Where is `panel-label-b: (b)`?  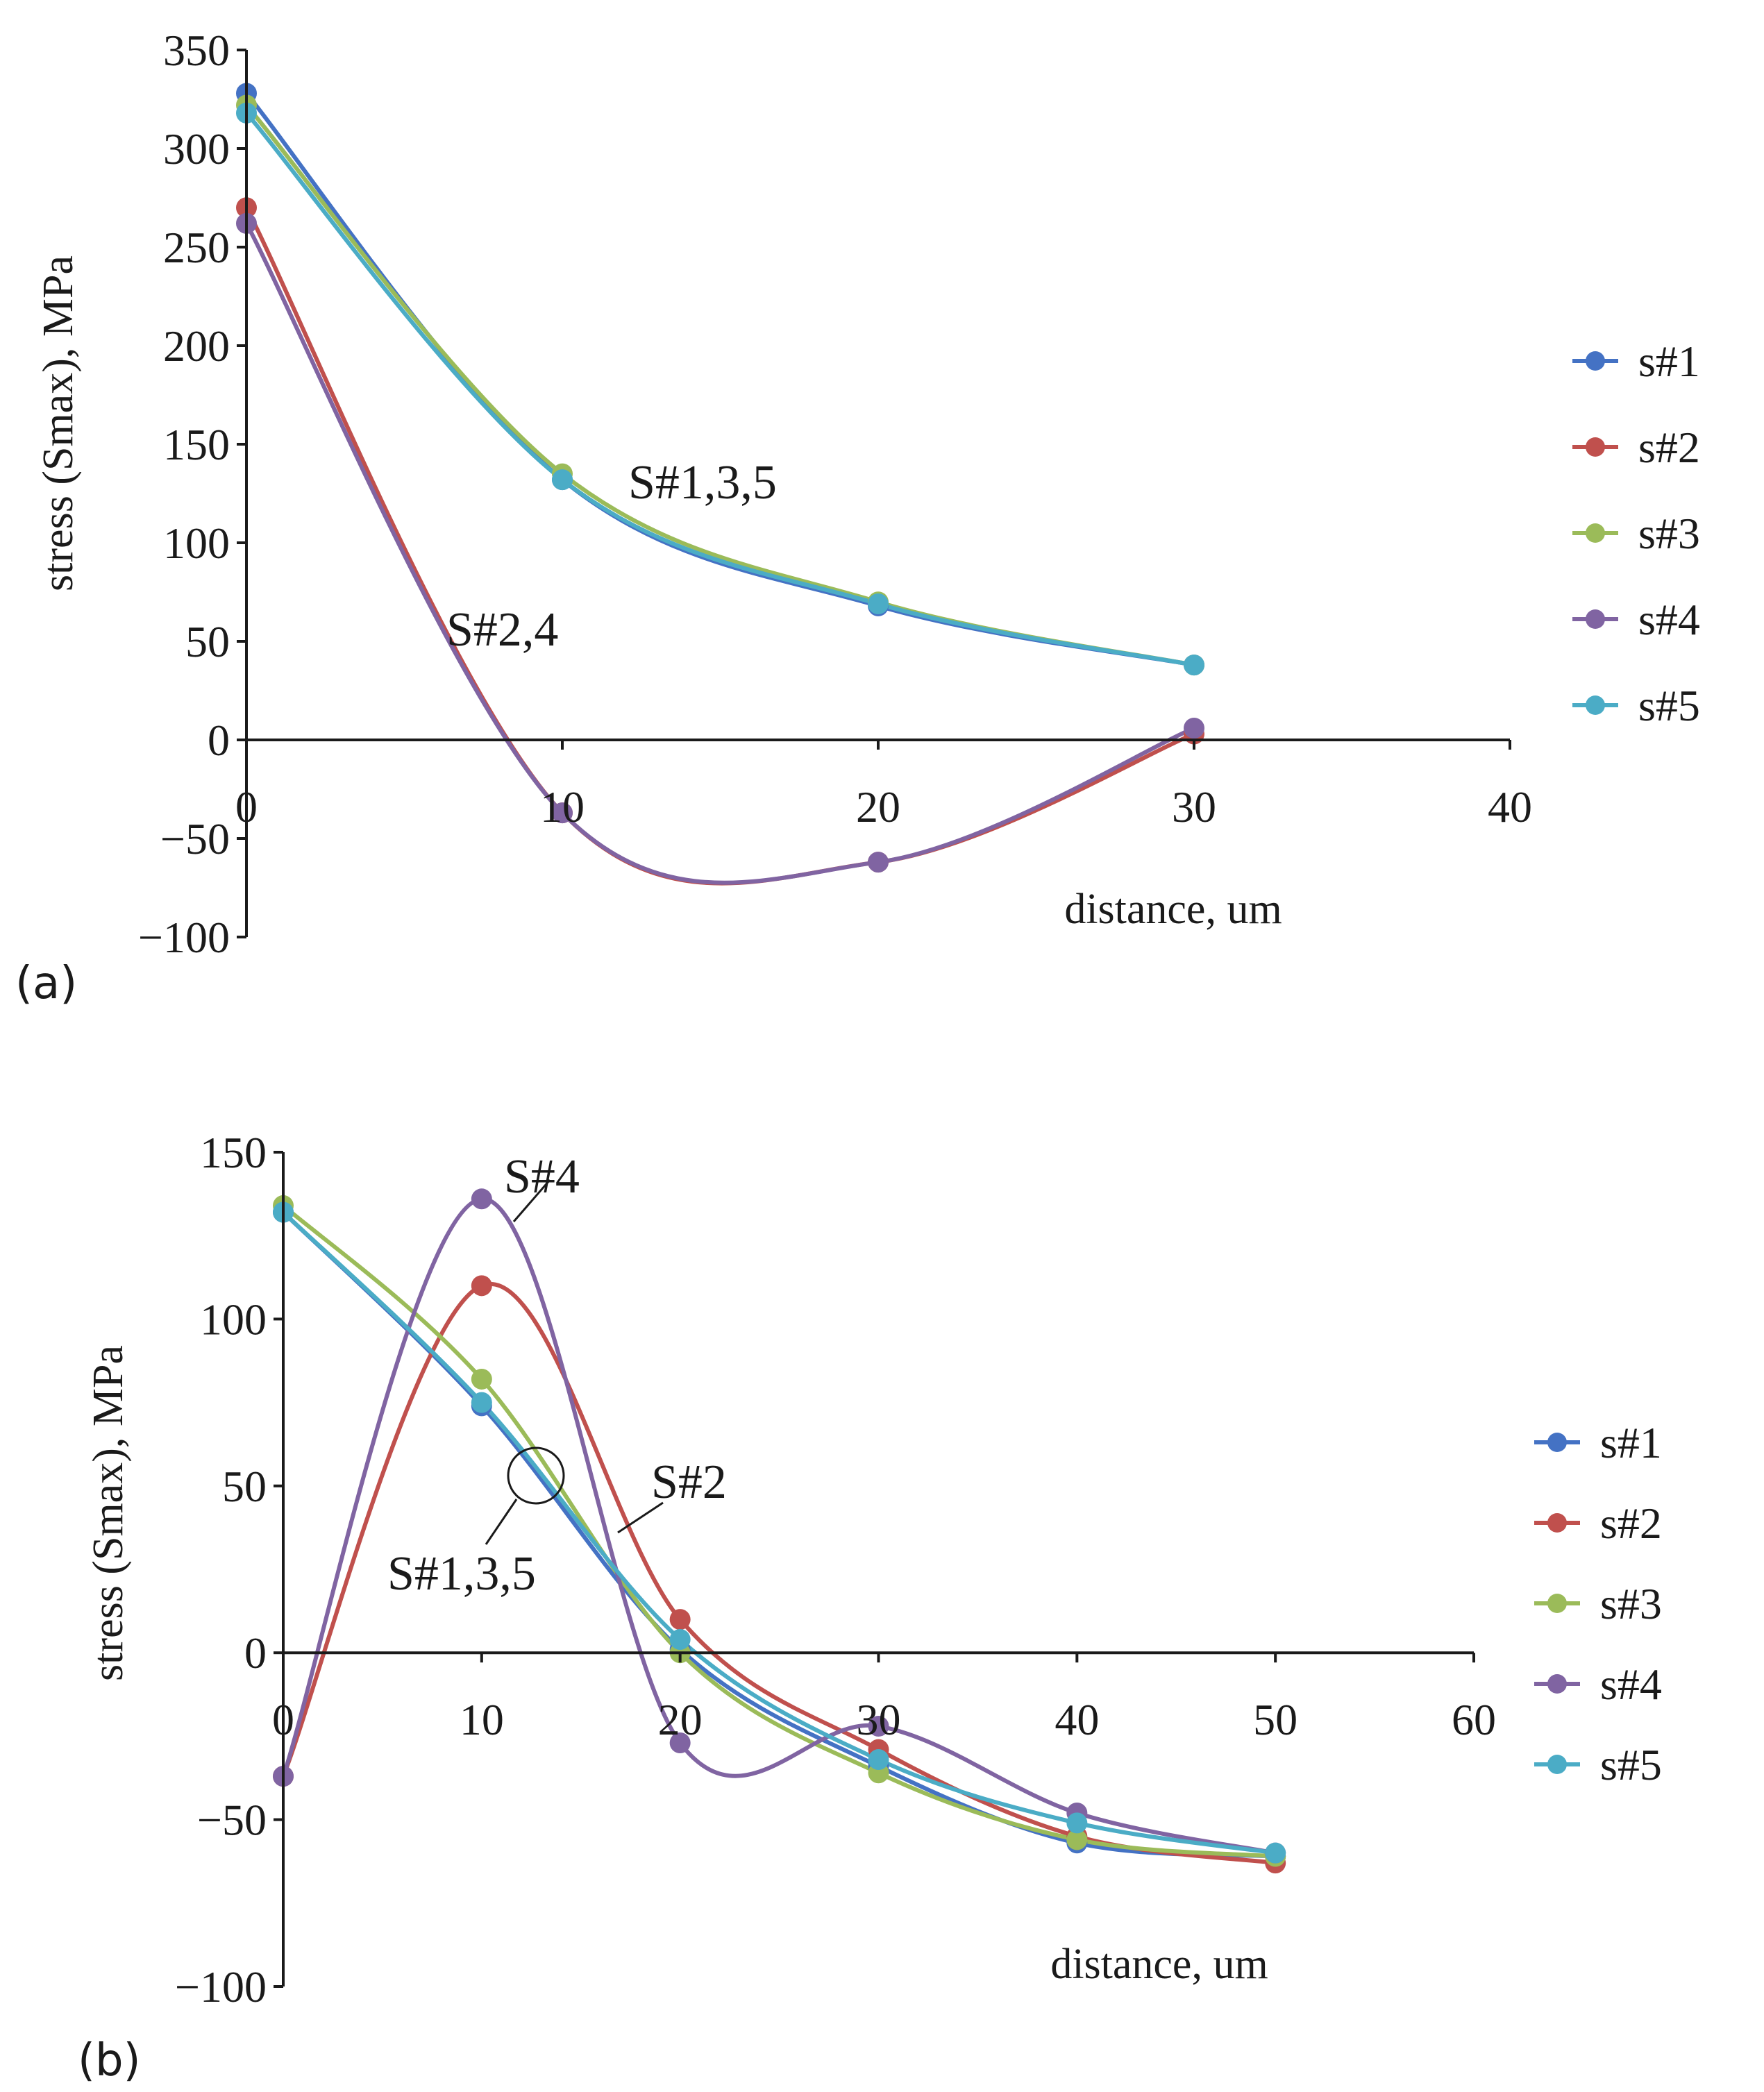 panel-label-b: (b) is located at coordinates (109, 2060).